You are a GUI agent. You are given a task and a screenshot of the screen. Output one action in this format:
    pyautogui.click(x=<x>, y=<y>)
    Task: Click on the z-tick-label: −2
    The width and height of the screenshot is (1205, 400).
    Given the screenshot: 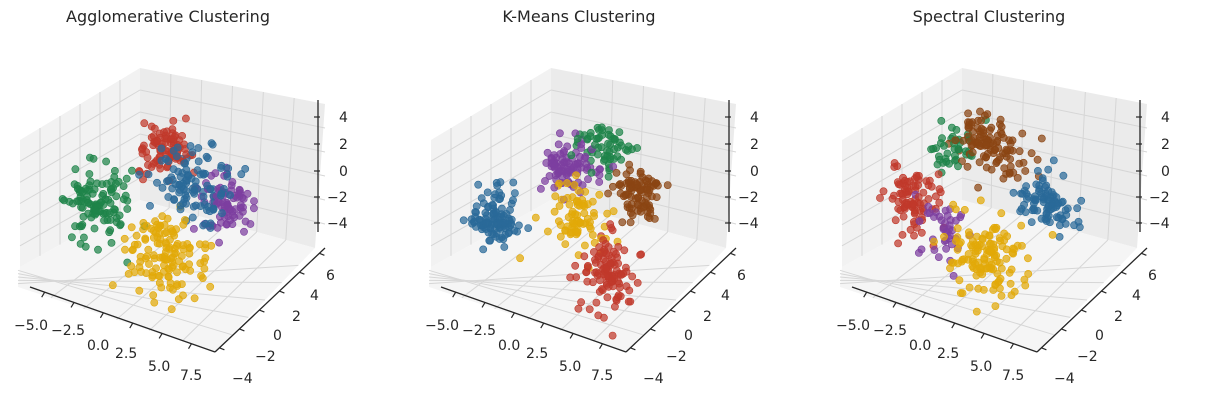 What is the action you would take?
    pyautogui.click(x=337, y=198)
    